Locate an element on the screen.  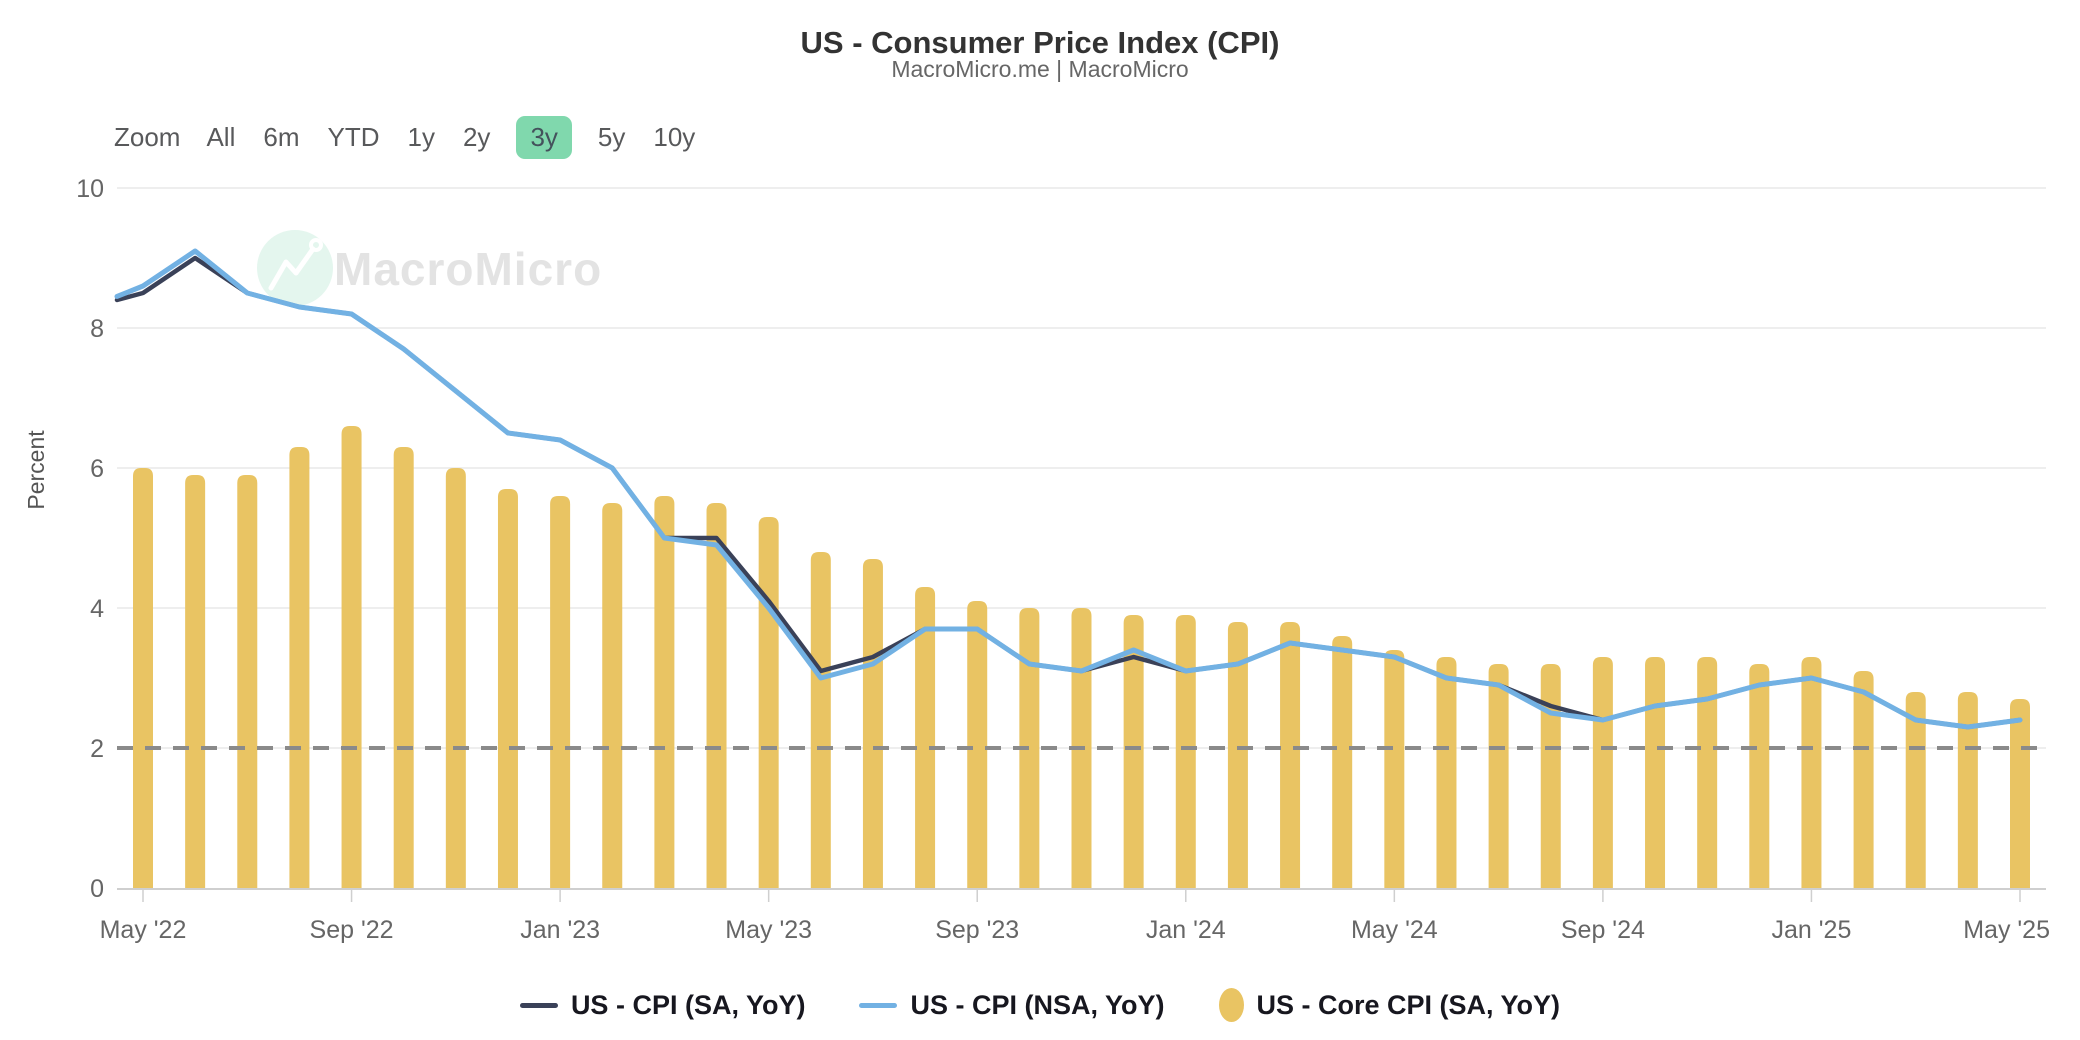
core-cpi-bar-jan25 is located at coordinates (1811, 772).